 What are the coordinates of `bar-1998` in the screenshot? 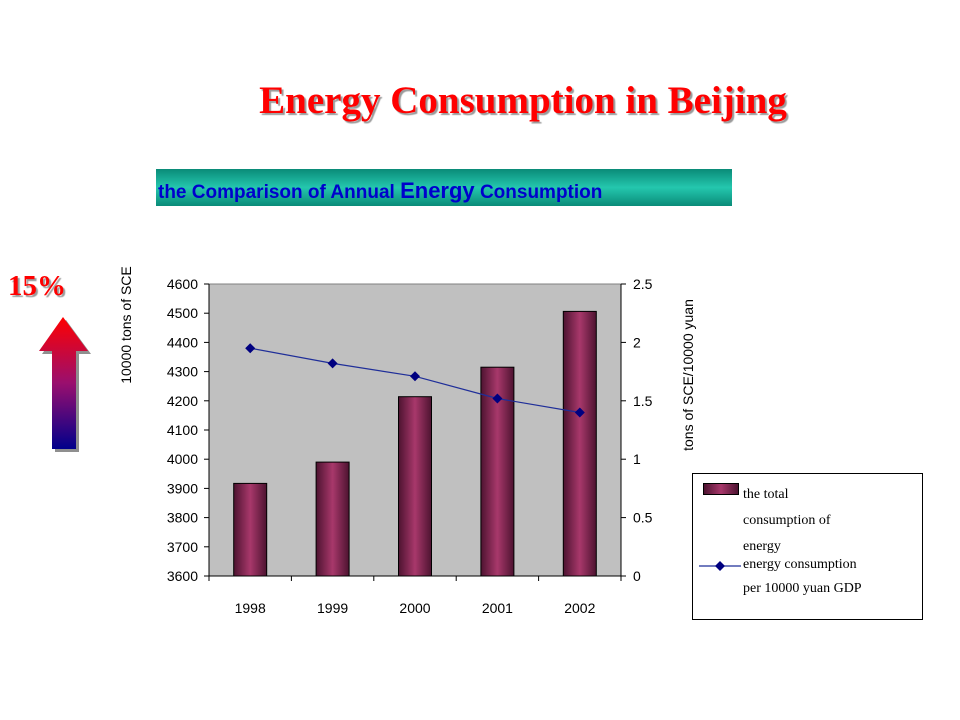 It's located at (250, 529).